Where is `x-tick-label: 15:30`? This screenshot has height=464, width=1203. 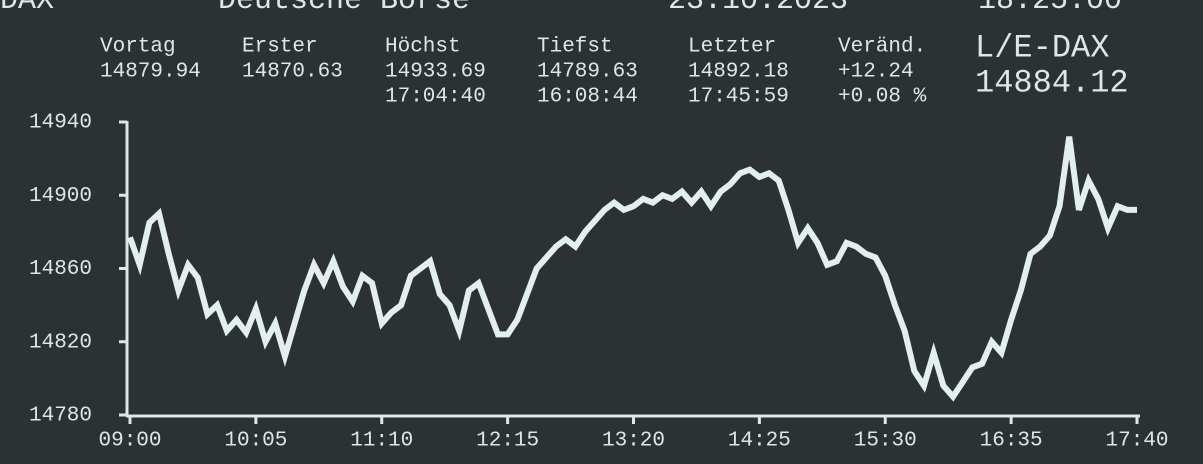 x-tick-label: 15:30 is located at coordinates (885, 441).